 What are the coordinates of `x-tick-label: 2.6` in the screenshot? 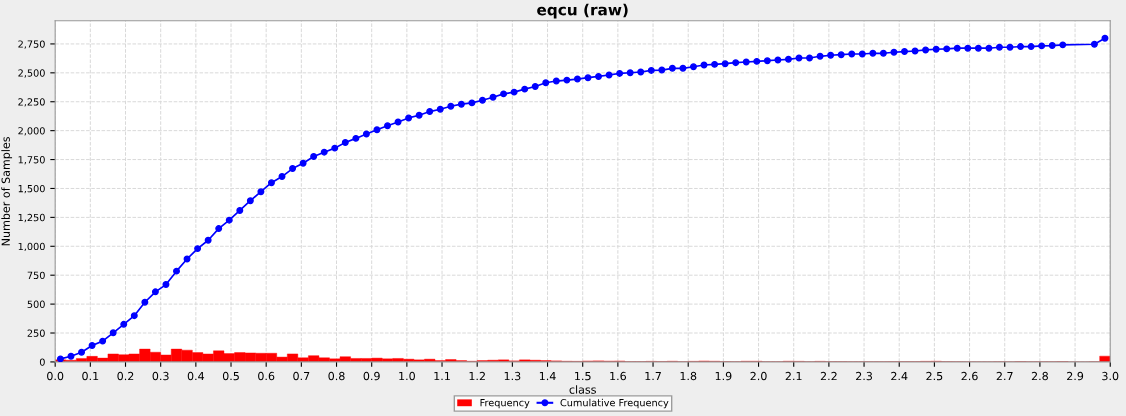 It's located at (969, 376).